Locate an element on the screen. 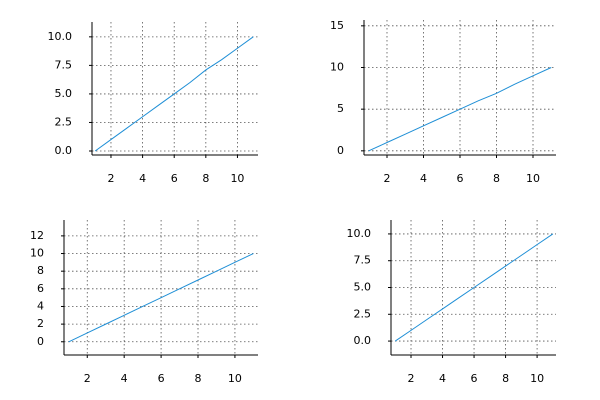 The width and height of the screenshot is (600, 400). y-tick-label: 8 is located at coordinates (40, 270).